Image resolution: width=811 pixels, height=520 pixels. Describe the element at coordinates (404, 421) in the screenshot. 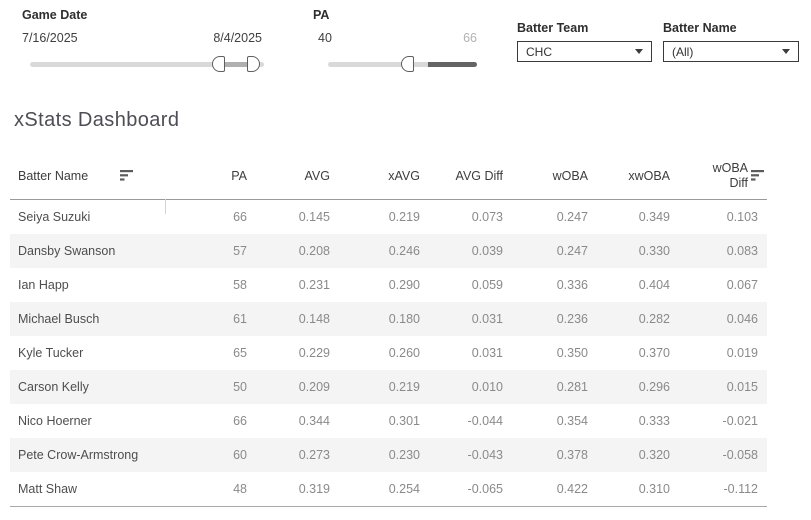

I see `xavg-cell: 0.301` at that location.